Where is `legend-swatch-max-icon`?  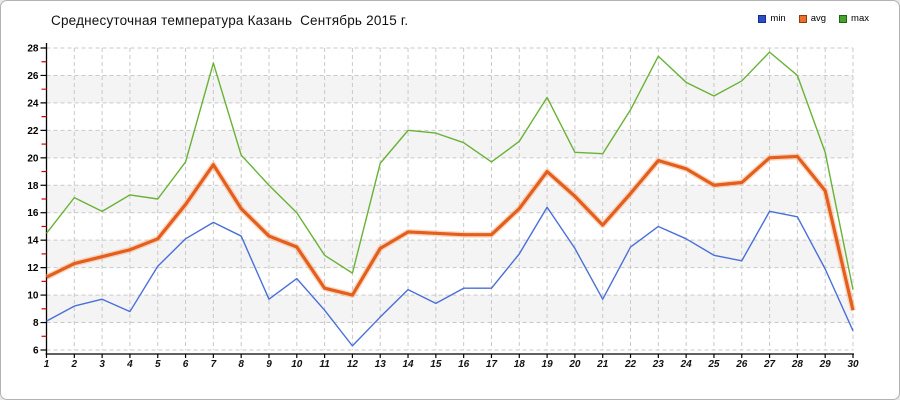 legend-swatch-max-icon is located at coordinates (843, 18).